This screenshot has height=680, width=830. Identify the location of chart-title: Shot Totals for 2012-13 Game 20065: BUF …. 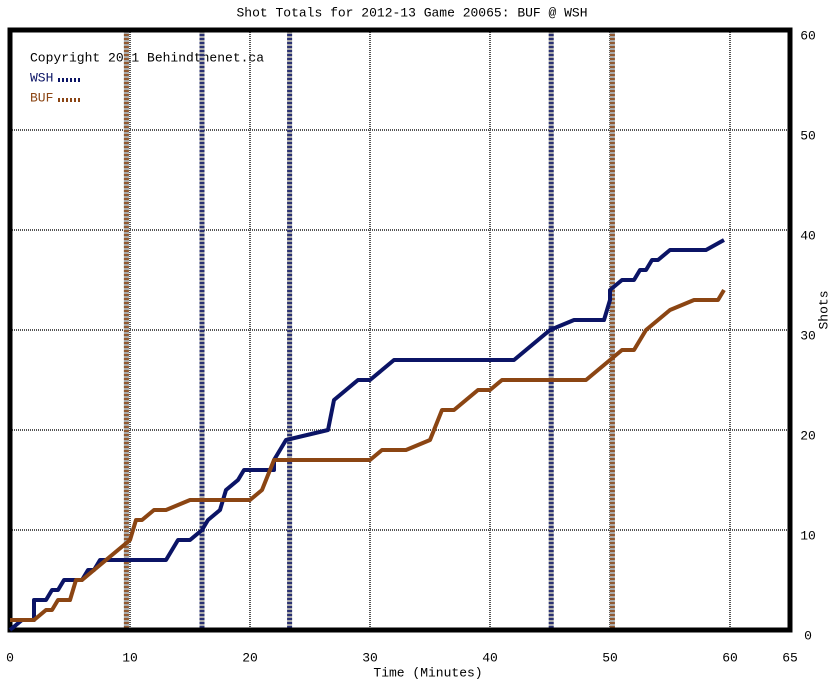
(411, 12).